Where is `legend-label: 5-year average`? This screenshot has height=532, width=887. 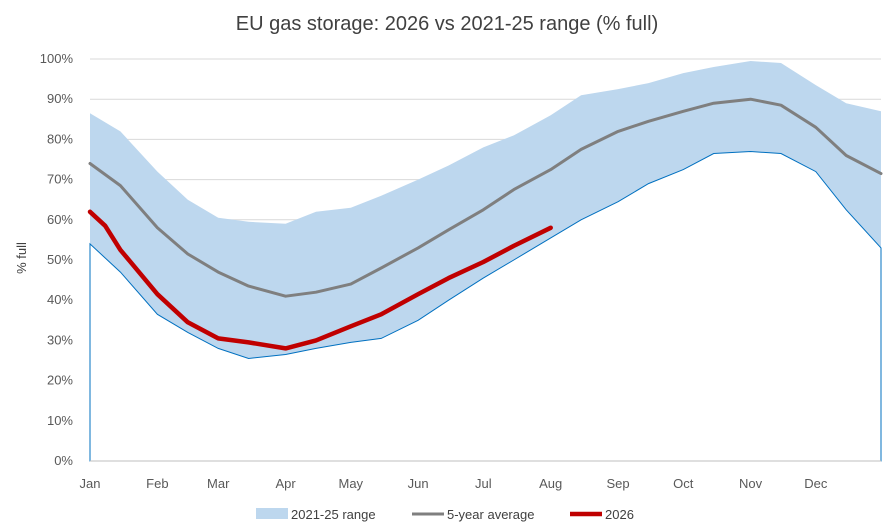 legend-label: 5-year average is located at coordinates (490, 514).